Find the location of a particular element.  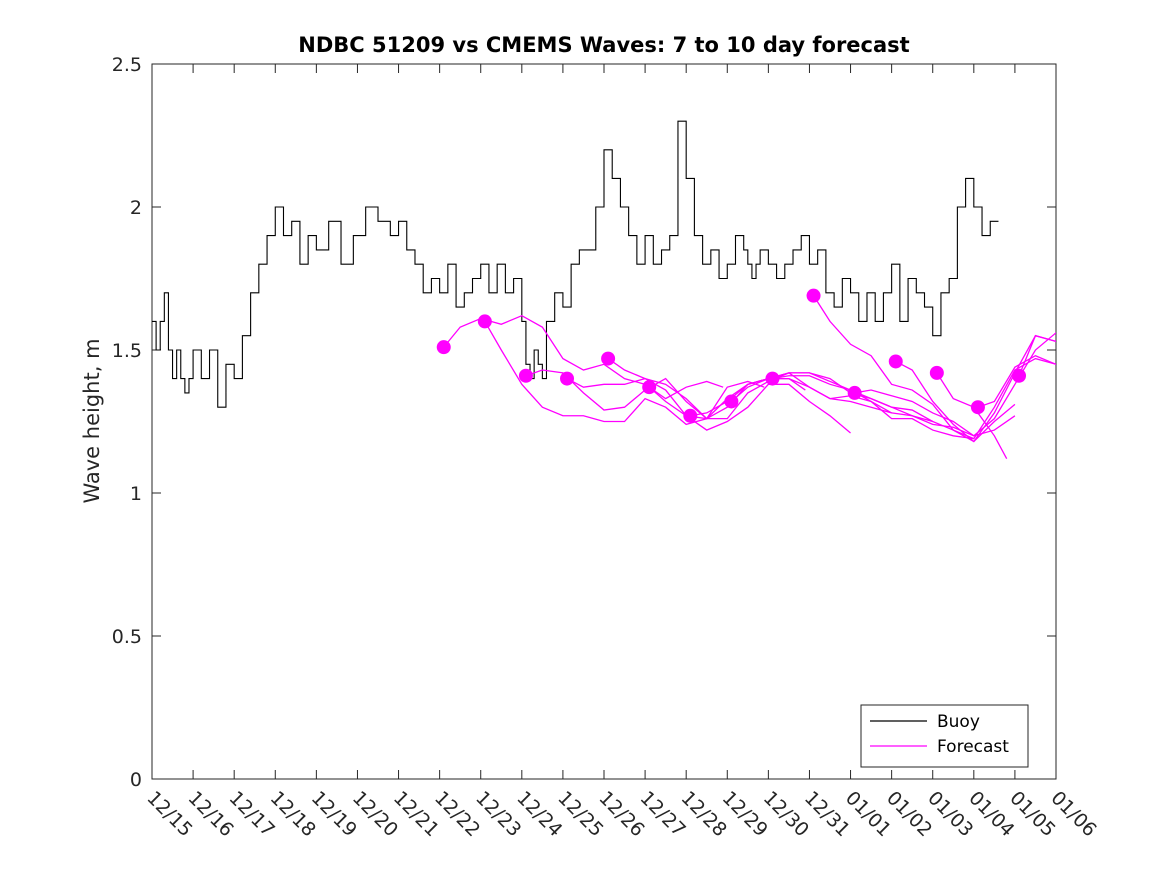

y-tick-label: 2 is located at coordinates (136, 208).